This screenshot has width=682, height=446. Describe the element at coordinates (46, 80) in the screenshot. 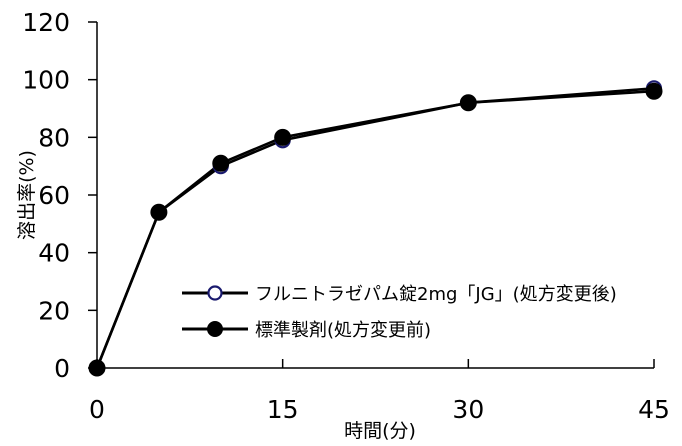

I see `y-tick-label-100: 100` at that location.